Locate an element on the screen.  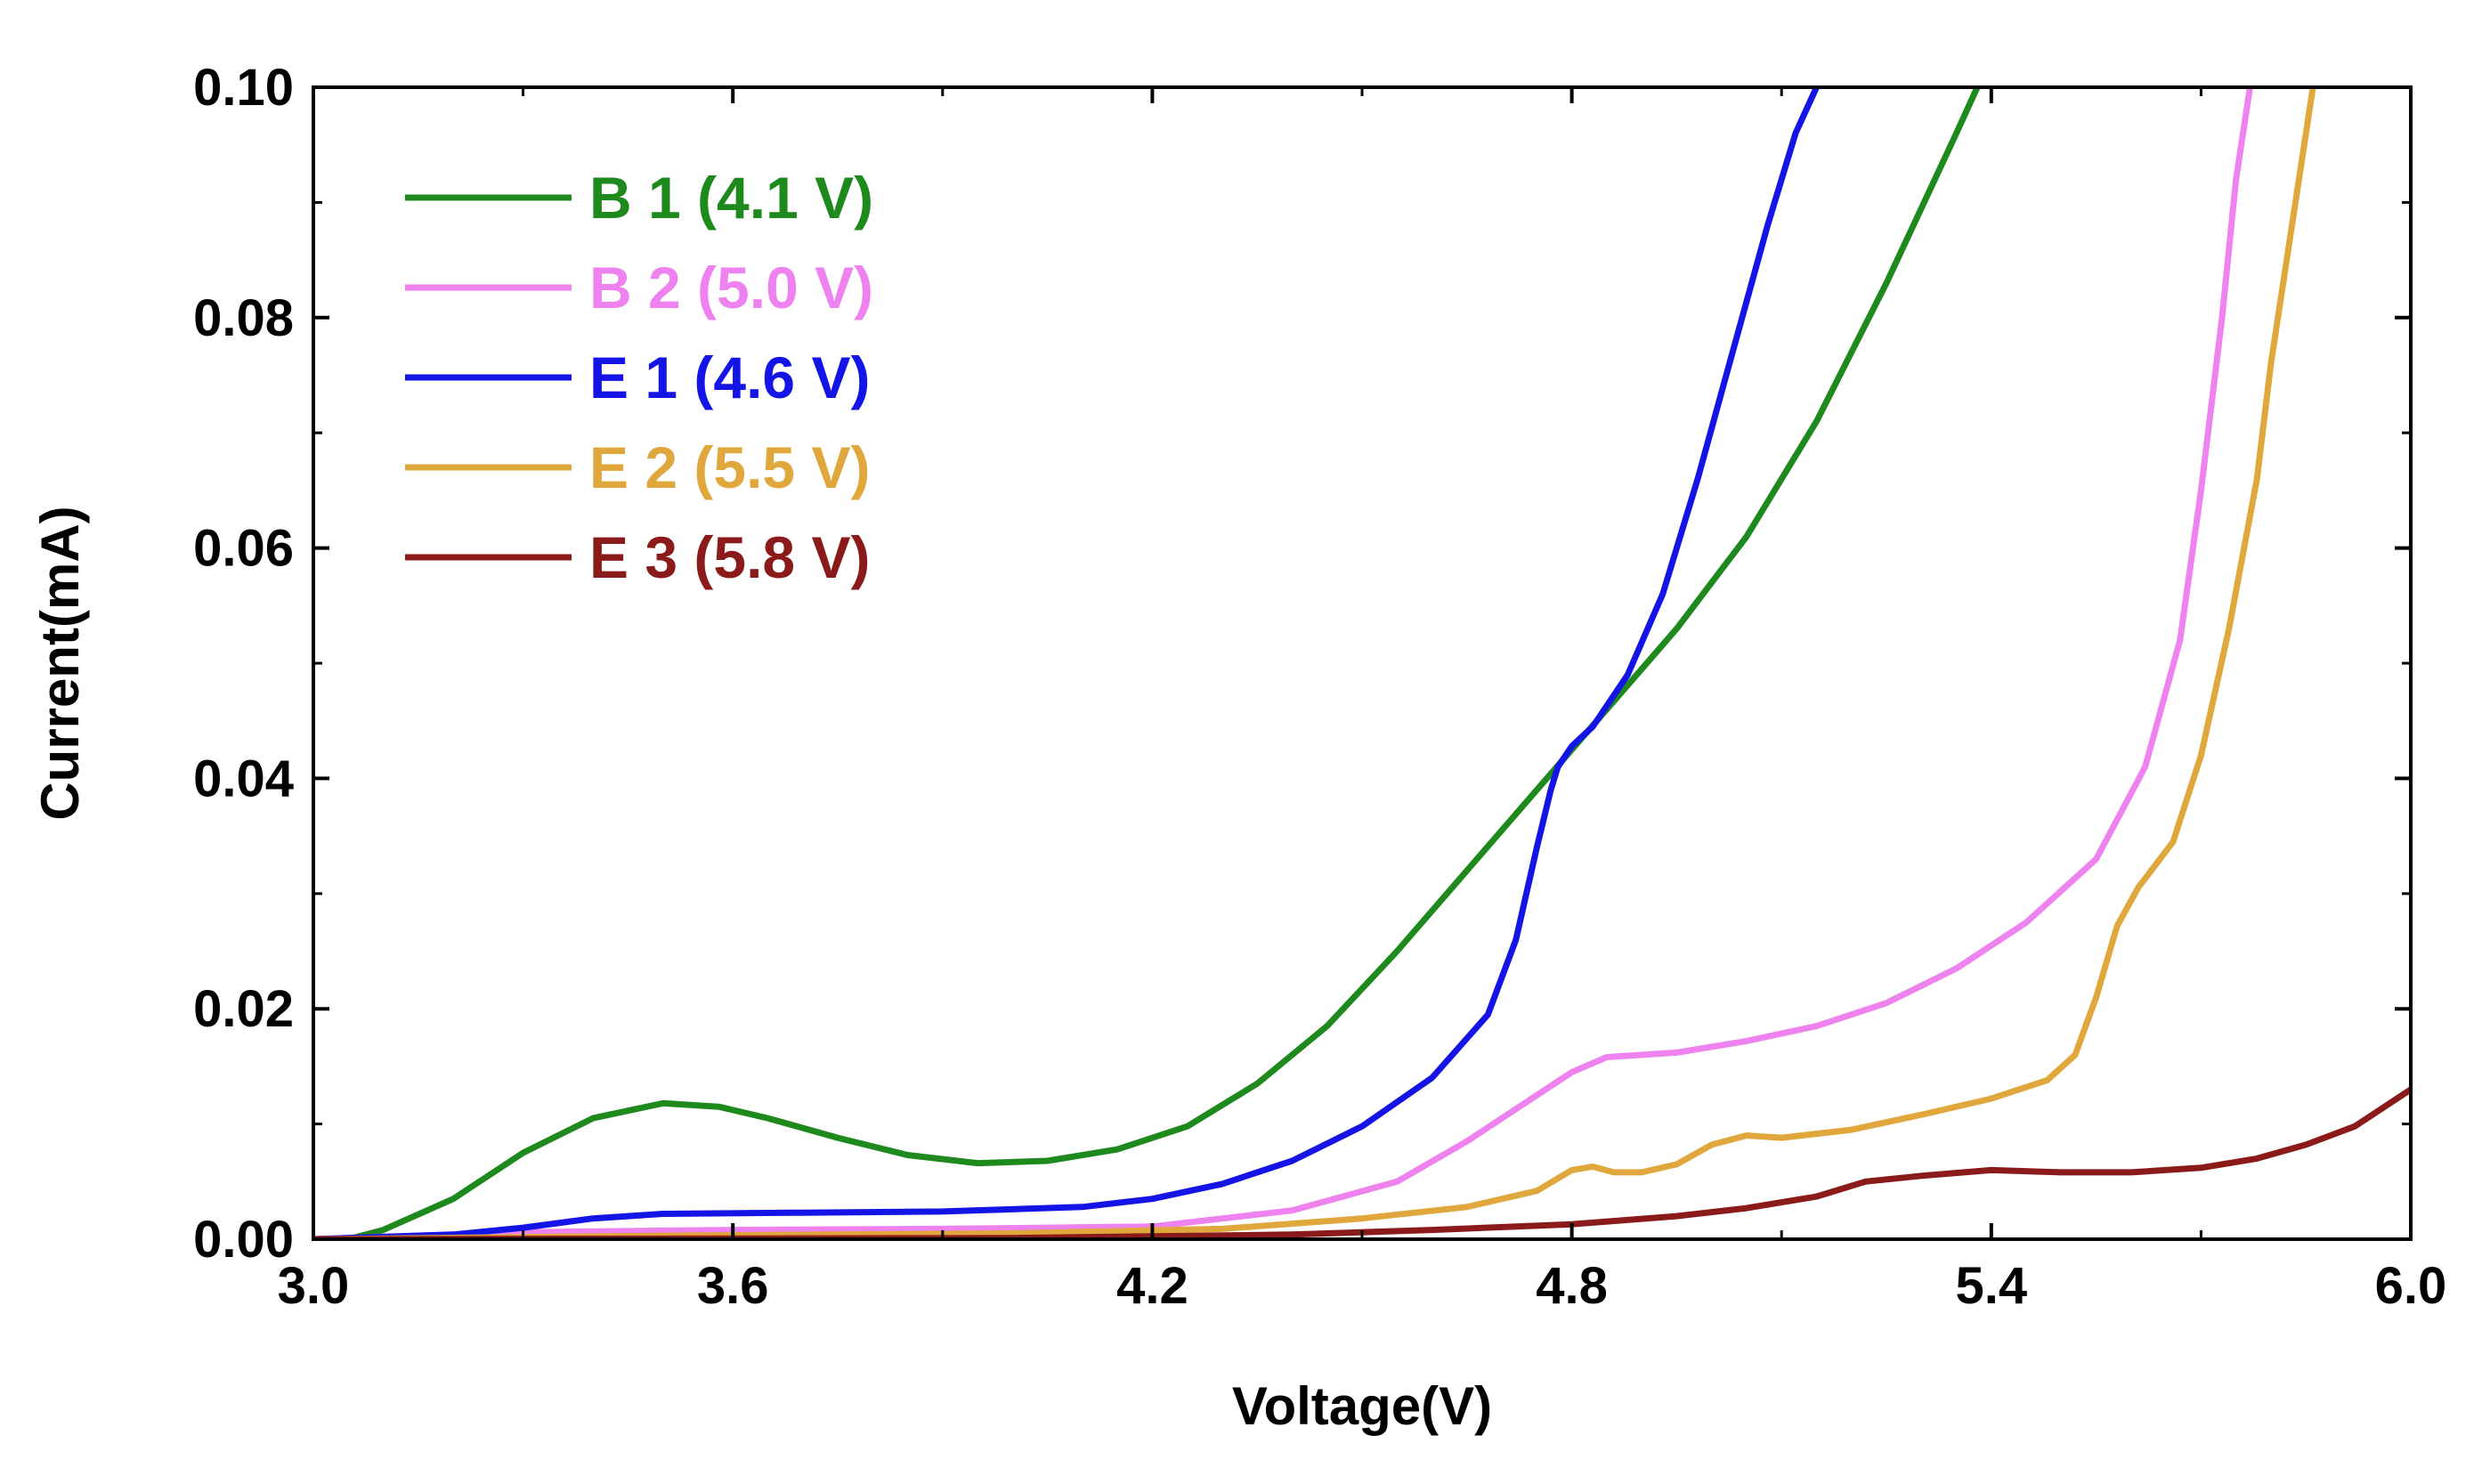
y-tick-label: 0.08 is located at coordinates (243, 318).